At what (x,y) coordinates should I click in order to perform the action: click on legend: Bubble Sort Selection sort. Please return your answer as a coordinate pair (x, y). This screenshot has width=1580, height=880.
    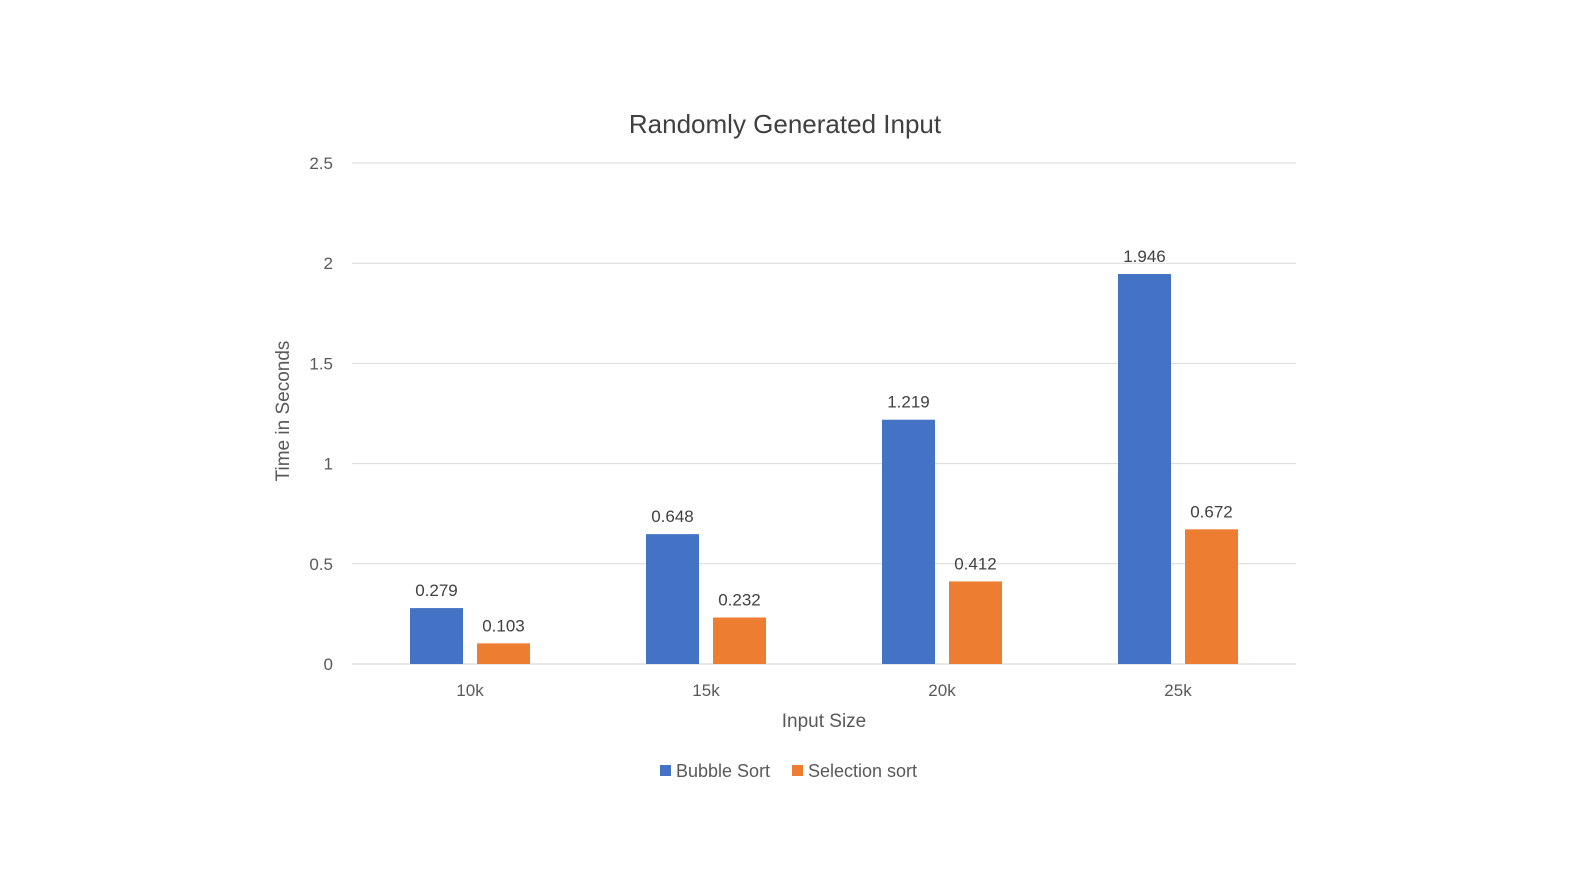
    Looking at the image, I should click on (788, 771).